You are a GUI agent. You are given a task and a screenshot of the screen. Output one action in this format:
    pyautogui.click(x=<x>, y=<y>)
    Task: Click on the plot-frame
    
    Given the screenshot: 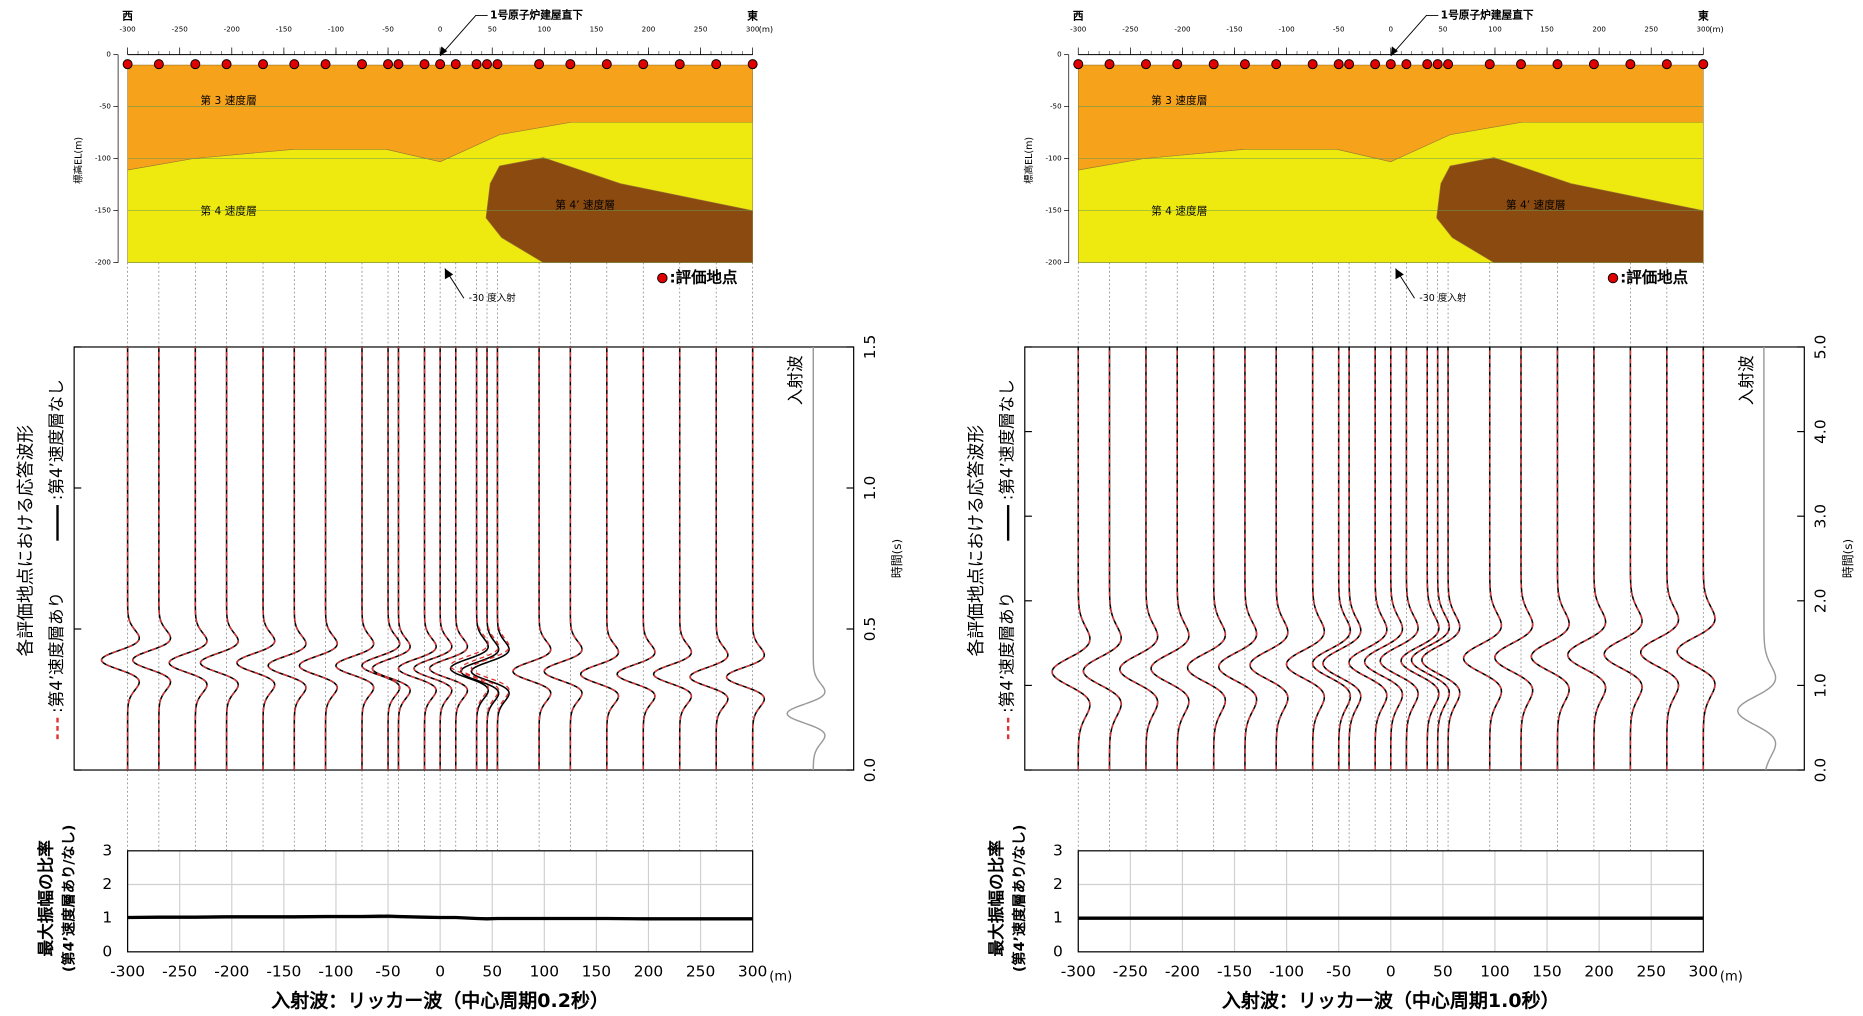 What is the action you would take?
    pyautogui.click(x=440, y=901)
    